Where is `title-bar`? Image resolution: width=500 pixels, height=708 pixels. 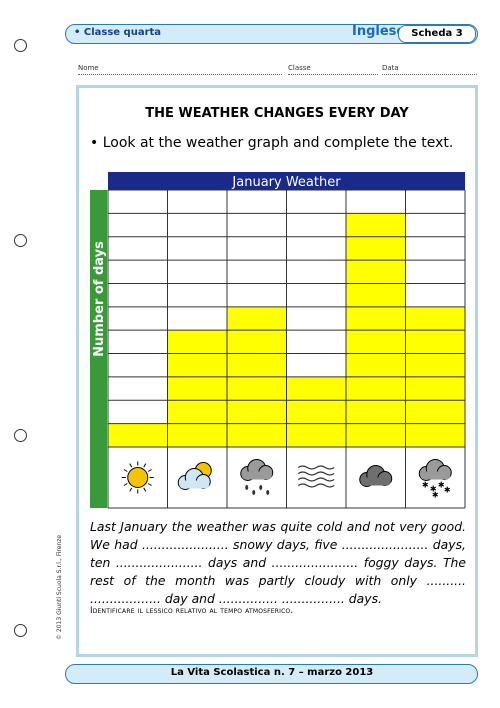
title-bar is located at coordinates (286, 181).